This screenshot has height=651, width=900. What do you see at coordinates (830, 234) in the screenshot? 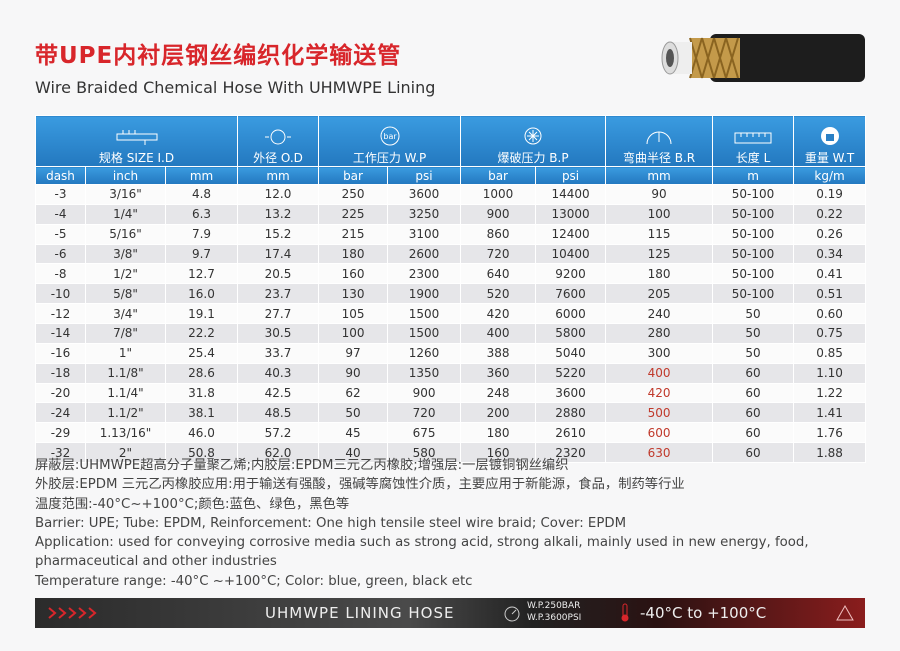
I see `table-cell: 0.26` at bounding box center [830, 234].